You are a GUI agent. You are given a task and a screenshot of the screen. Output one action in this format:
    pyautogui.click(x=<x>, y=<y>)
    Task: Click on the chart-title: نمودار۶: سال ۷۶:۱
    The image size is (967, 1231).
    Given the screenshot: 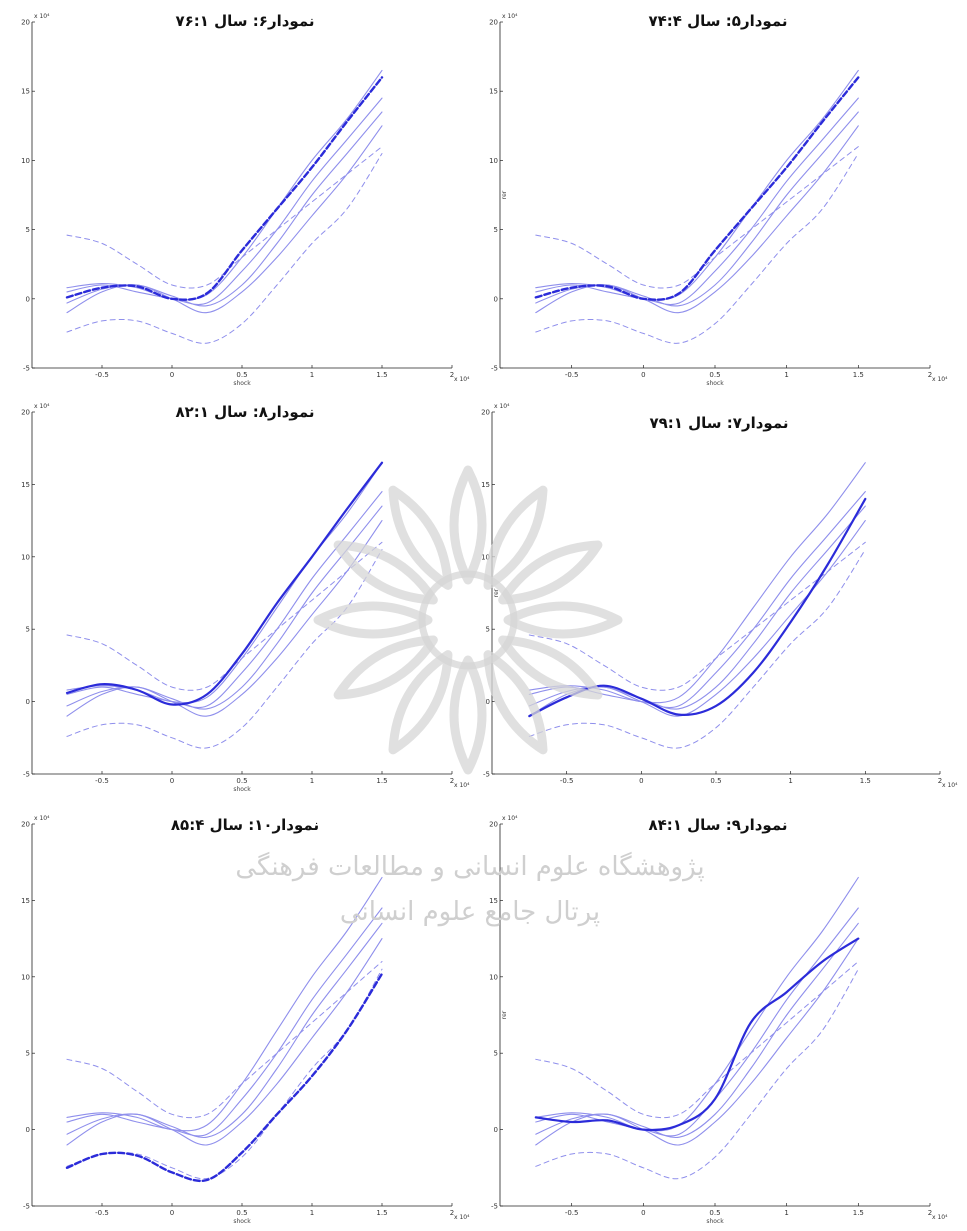 What is the action you would take?
    pyautogui.click(x=245, y=21)
    